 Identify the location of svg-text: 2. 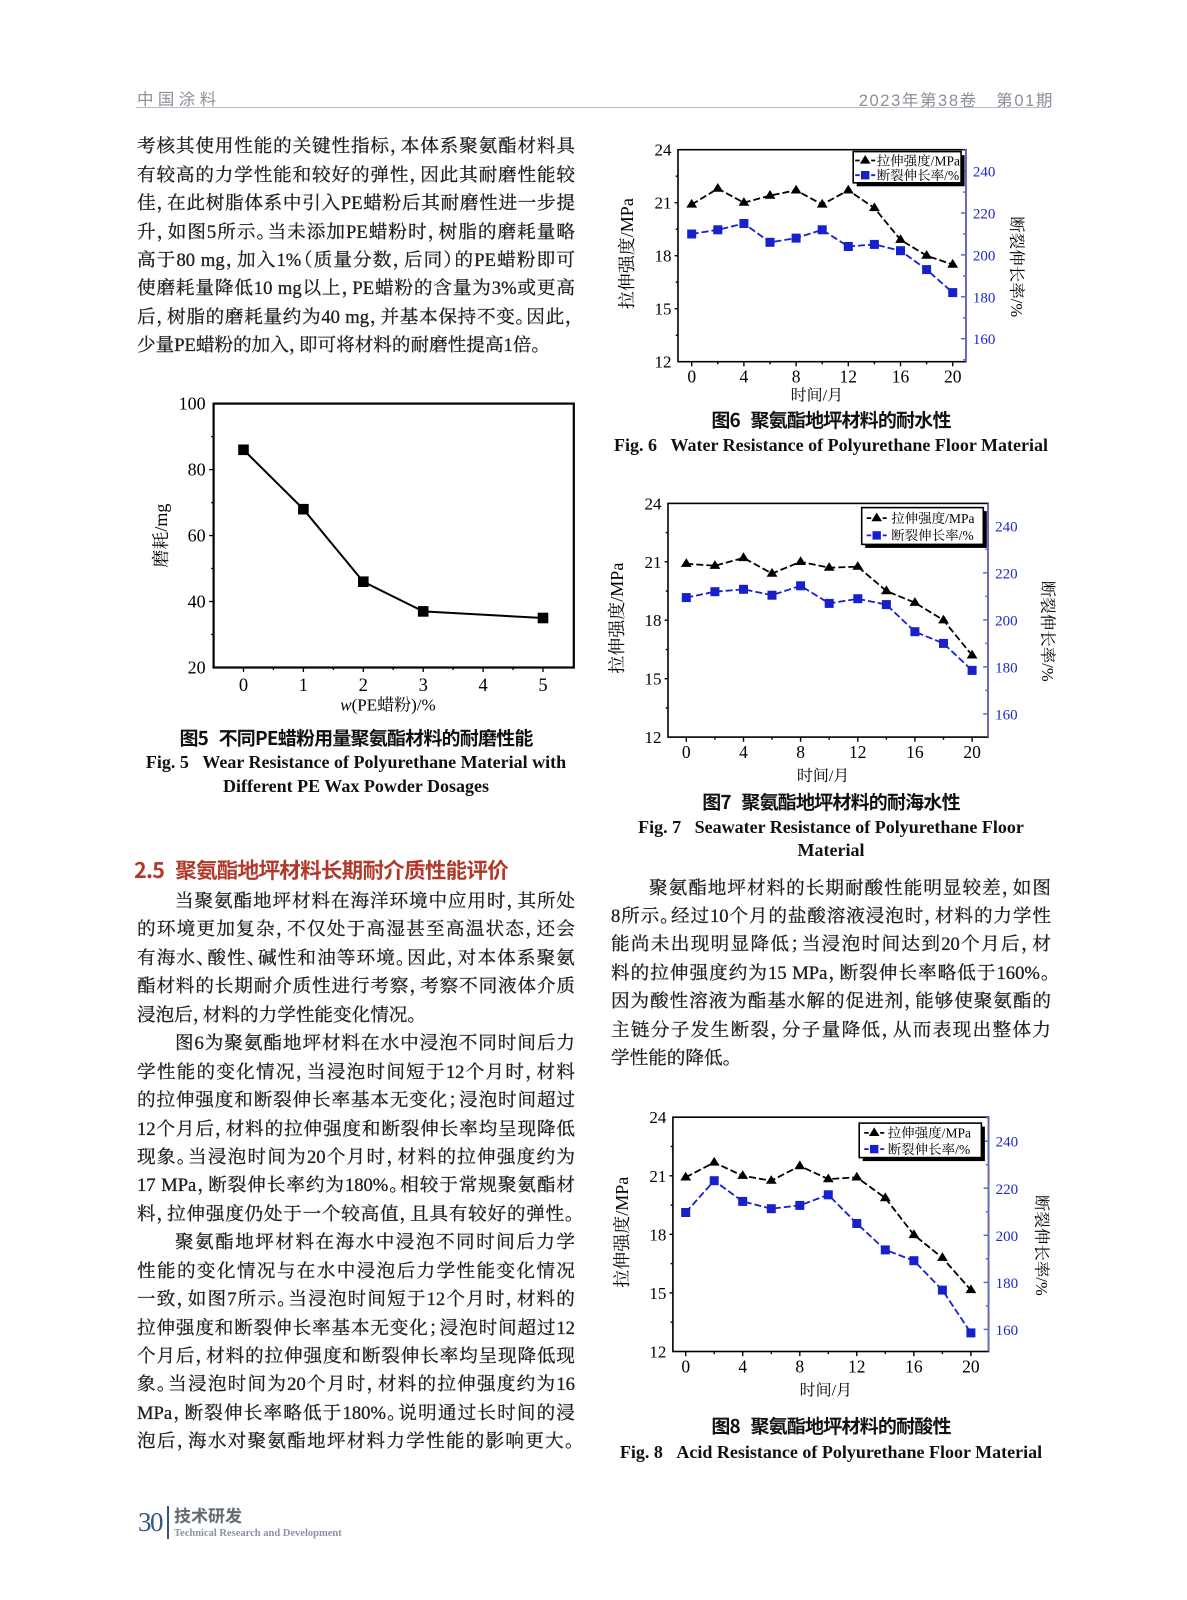
(363, 686).